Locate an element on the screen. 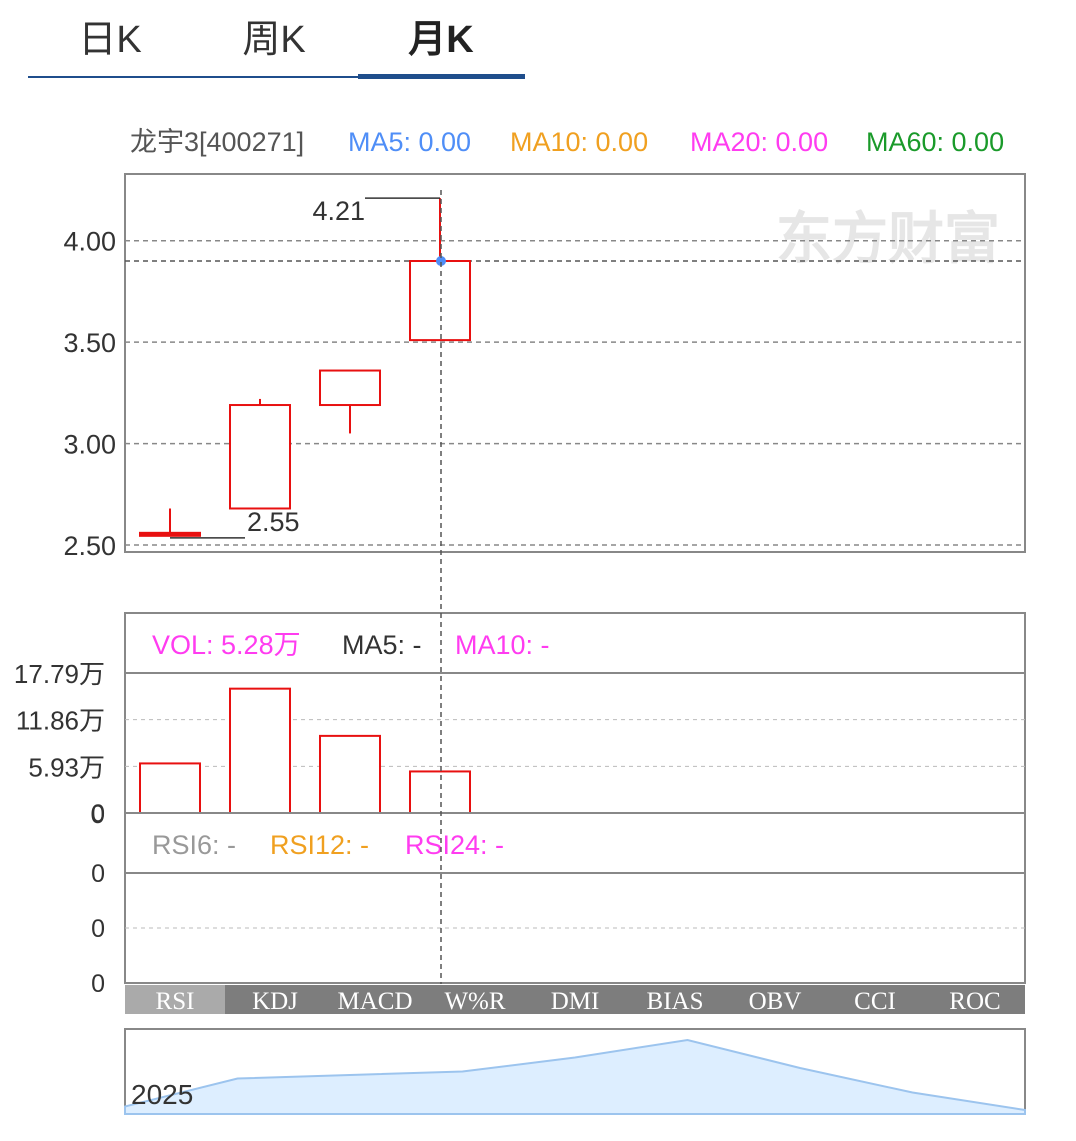 The height and width of the screenshot is (1141, 1076). tab-daily-k: 日K is located at coordinates (110, 40).